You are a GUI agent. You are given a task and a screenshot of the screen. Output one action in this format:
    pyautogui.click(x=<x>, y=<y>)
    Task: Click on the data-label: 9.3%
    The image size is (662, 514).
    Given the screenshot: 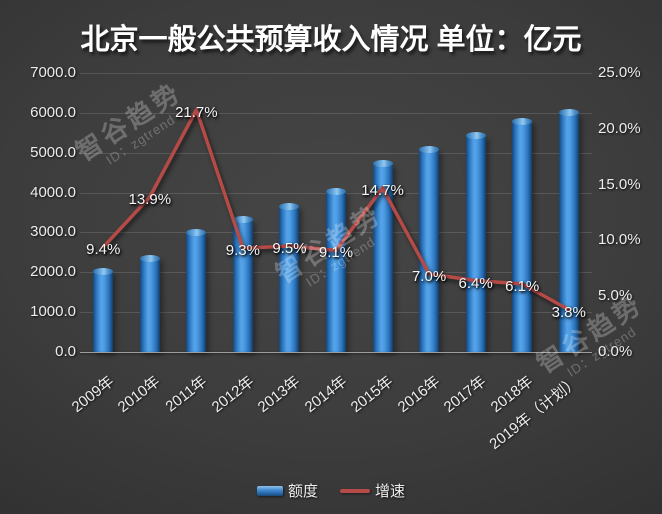 What is the action you would take?
    pyautogui.click(x=242, y=250)
    